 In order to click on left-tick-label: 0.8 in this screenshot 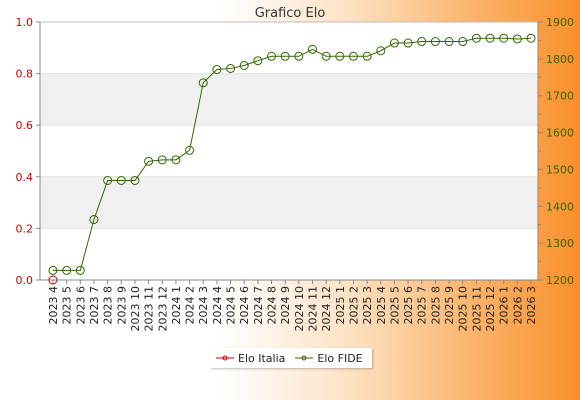, I will do `click(25, 74)`.